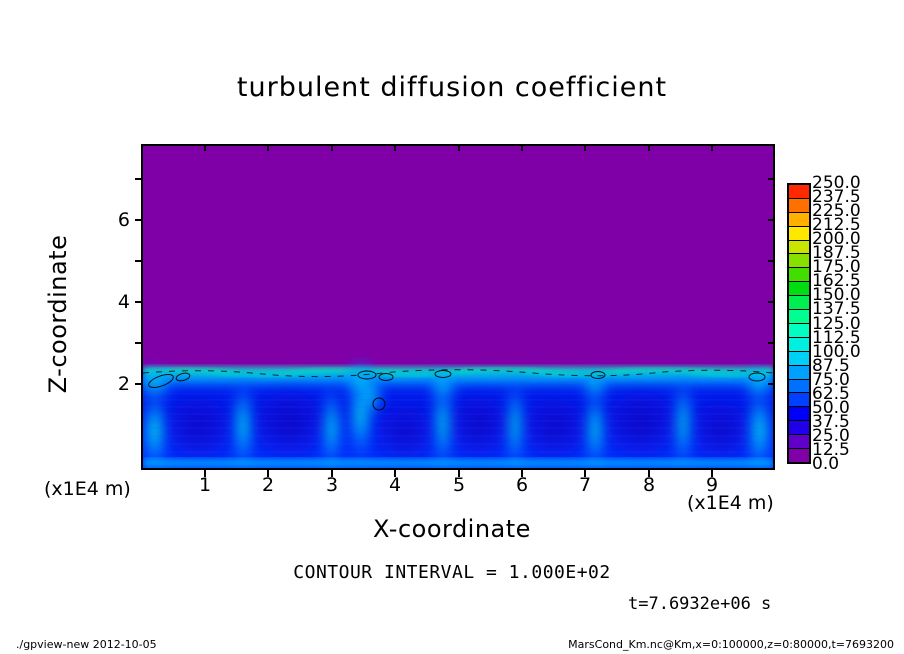 The width and height of the screenshot is (904, 654). What do you see at coordinates (836, 351) in the screenshot?
I see `colorbar-tick-label: 100.0` at bounding box center [836, 351].